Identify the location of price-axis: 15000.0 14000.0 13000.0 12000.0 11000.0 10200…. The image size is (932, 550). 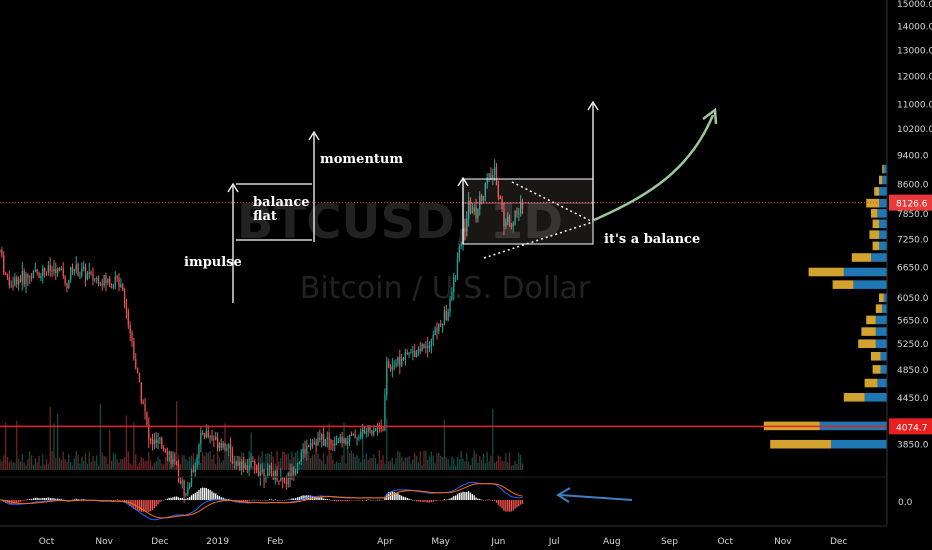
(909, 262).